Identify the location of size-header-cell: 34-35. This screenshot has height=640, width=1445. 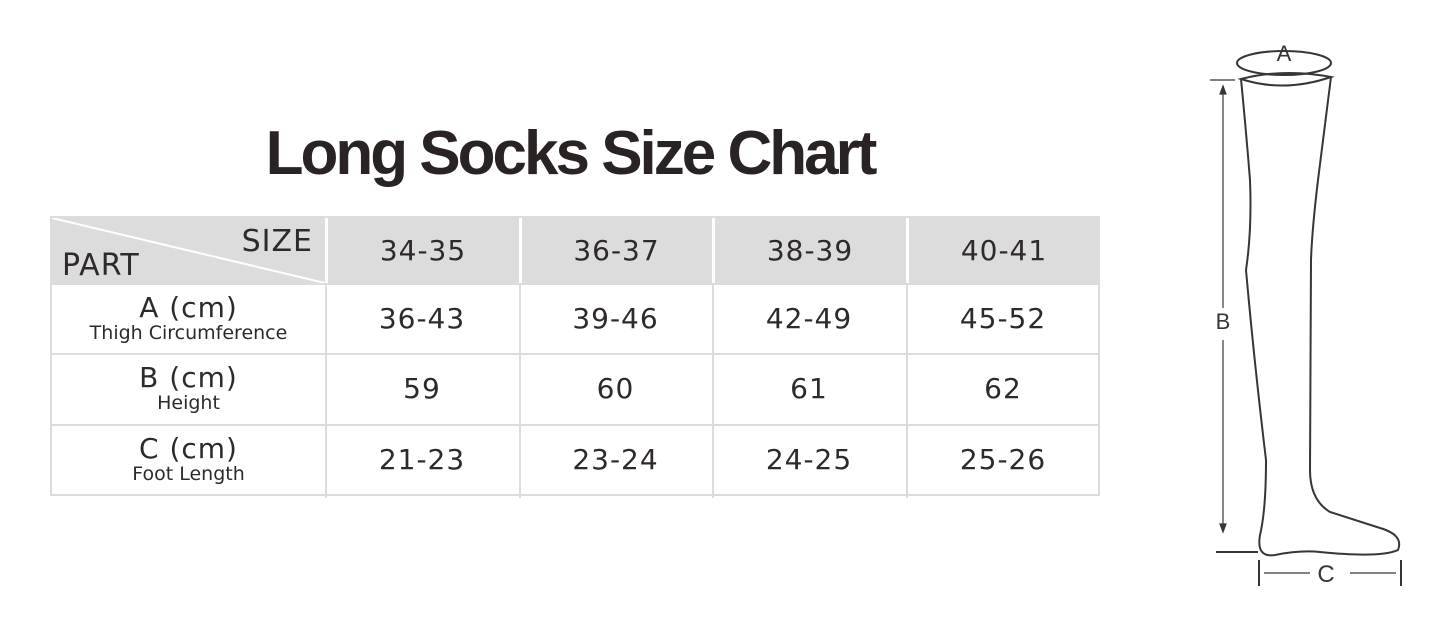
(423, 250).